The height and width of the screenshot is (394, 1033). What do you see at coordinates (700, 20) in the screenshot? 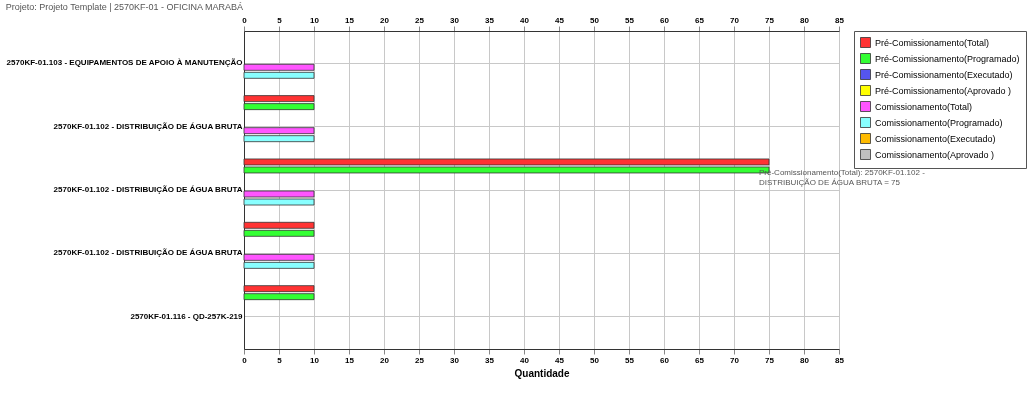
I see `x2-tick-label: 65` at bounding box center [700, 20].